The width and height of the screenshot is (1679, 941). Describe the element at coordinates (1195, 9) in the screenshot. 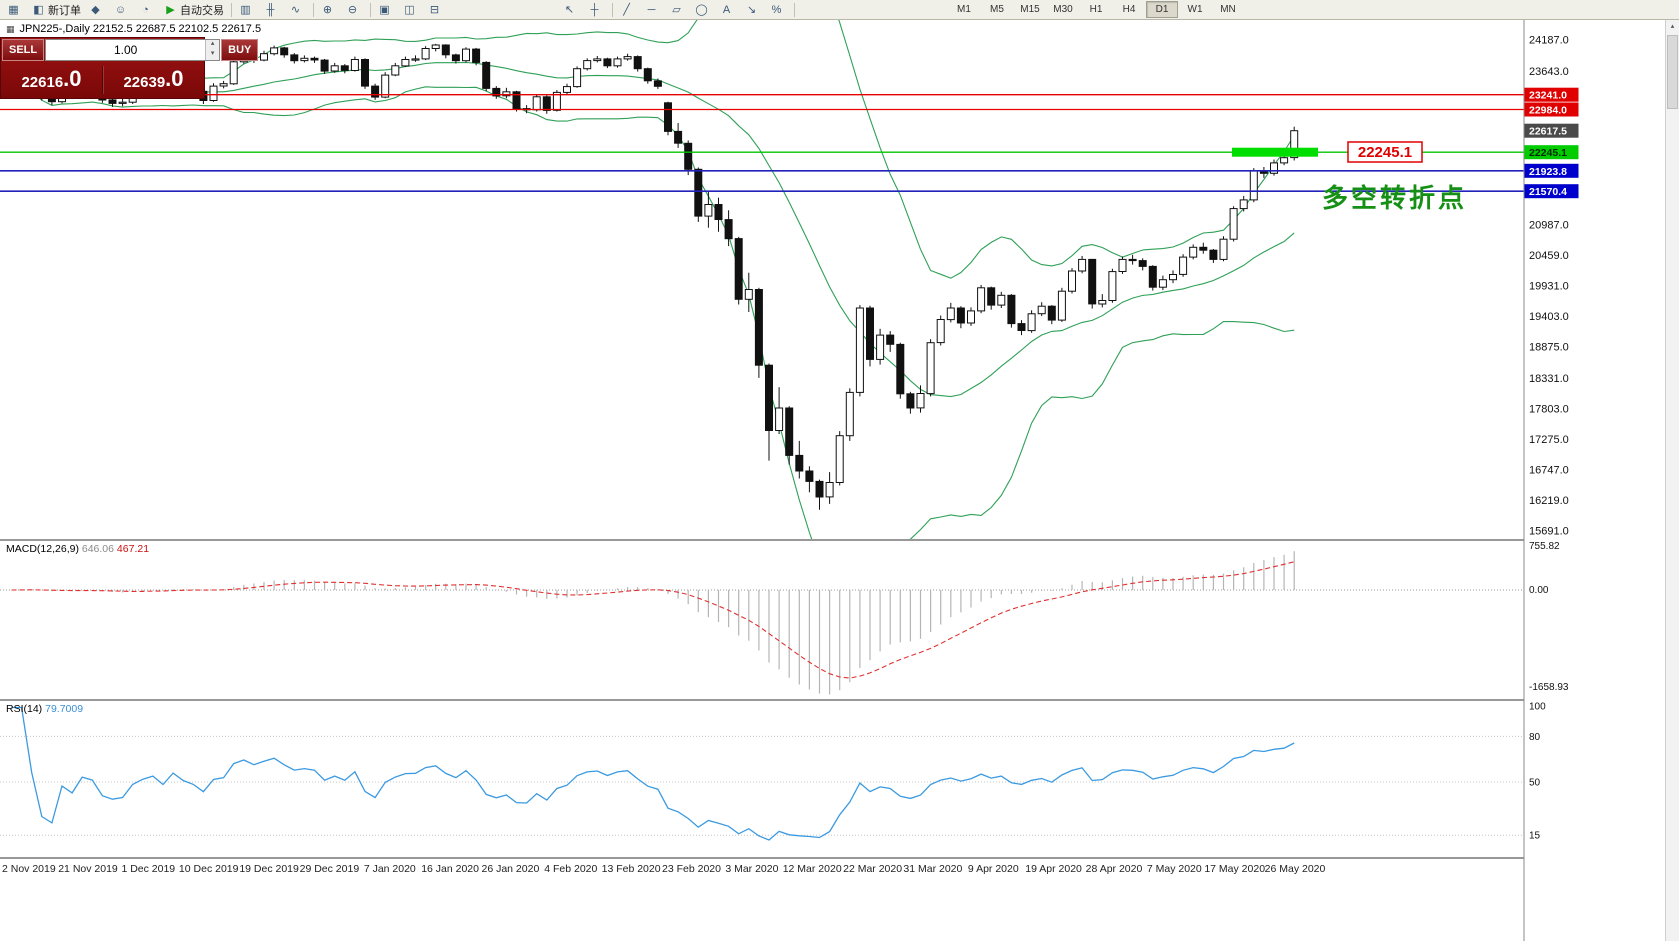

I see `timeframe-w1: W1` at that location.